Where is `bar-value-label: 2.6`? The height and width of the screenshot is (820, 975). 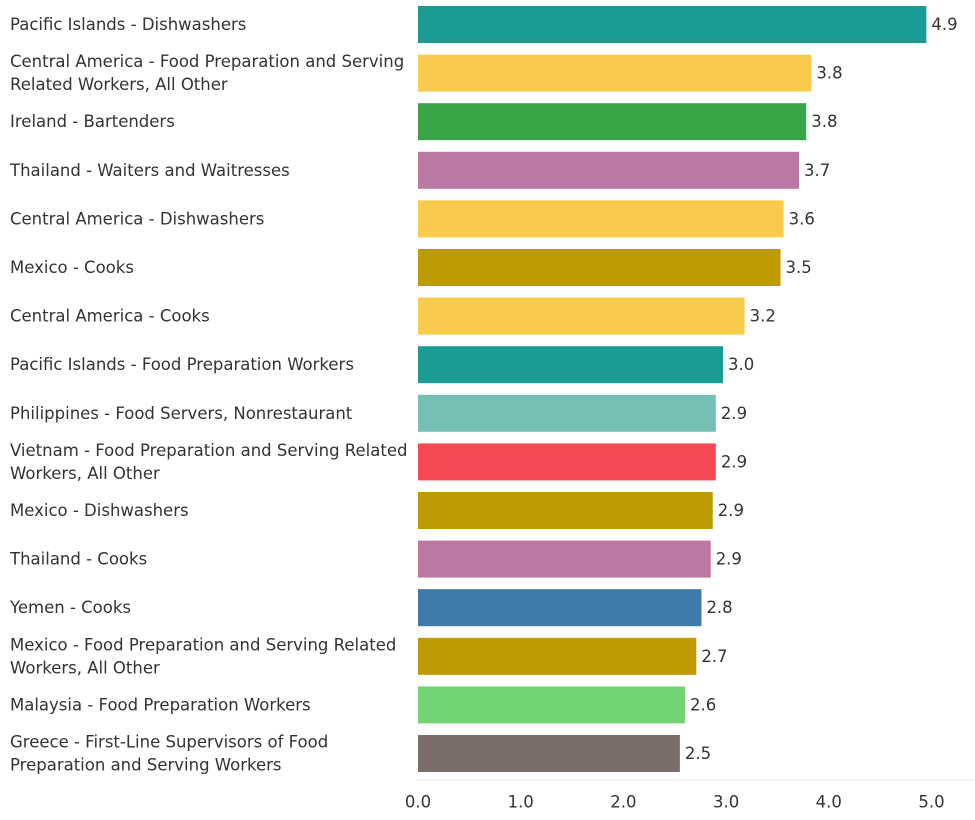
bar-value-label: 2.6 is located at coordinates (703, 704).